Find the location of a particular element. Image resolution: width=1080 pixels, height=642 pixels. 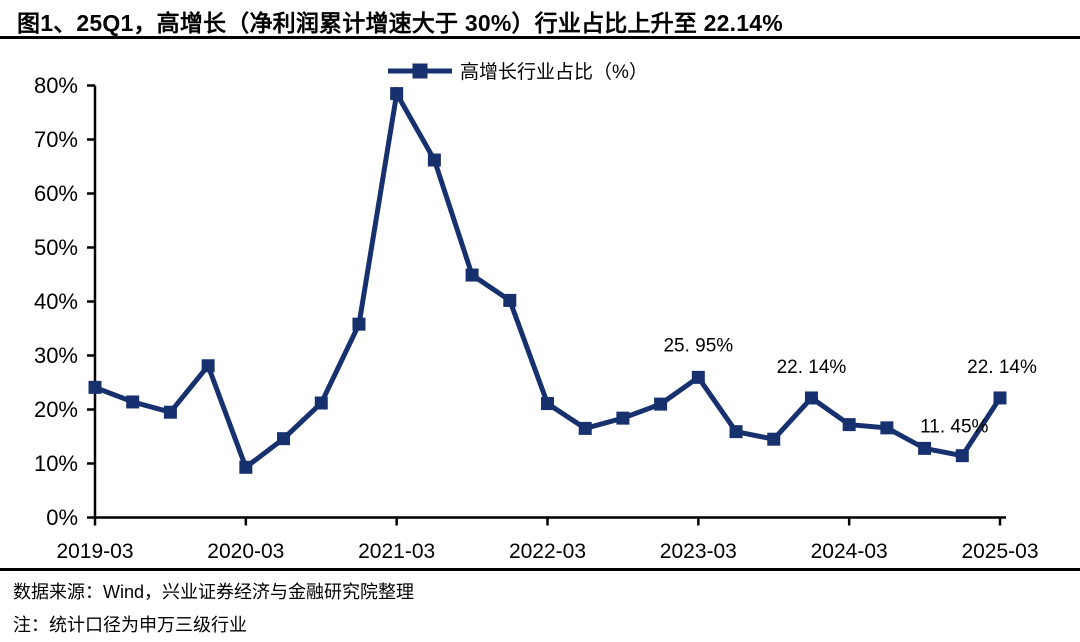

footer-divider is located at coordinates (540, 569).